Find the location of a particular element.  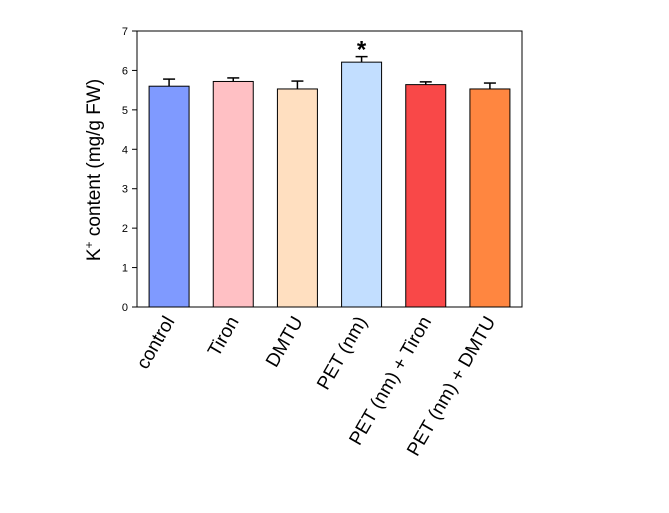

x-tick-label: Tiron is located at coordinates (223, 336).